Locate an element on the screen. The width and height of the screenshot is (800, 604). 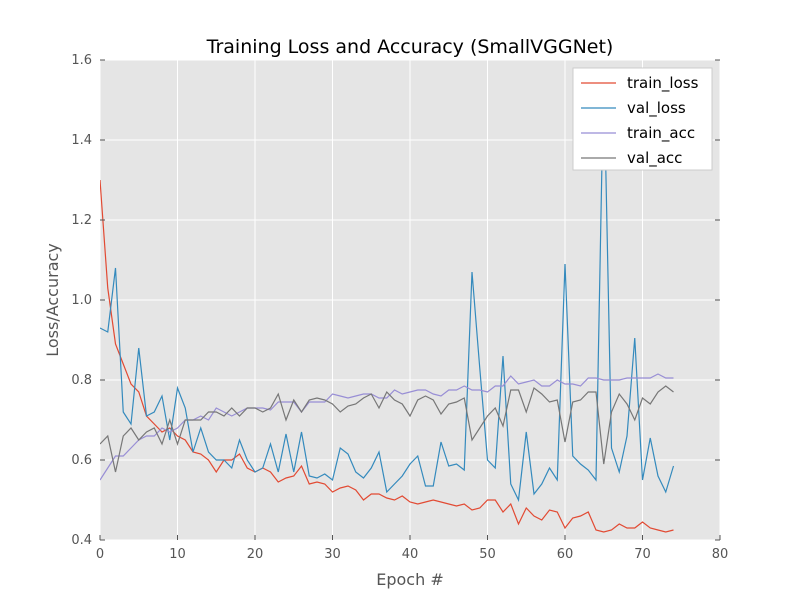
y-tick-label: 1.6 is located at coordinates (81, 60).